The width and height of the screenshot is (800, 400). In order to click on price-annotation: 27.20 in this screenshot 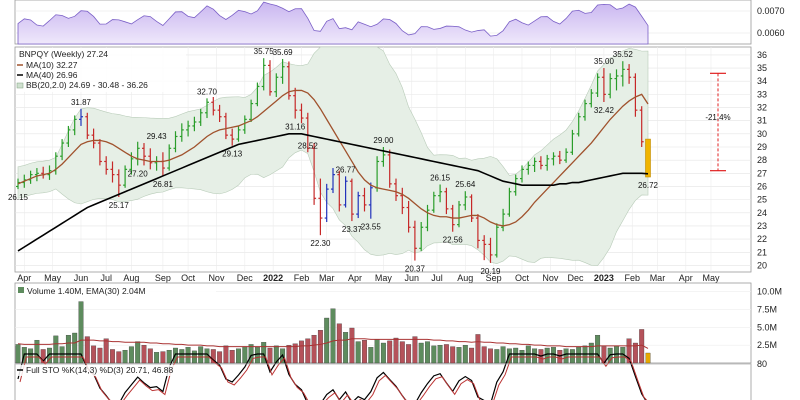, I will do `click(138, 173)`.